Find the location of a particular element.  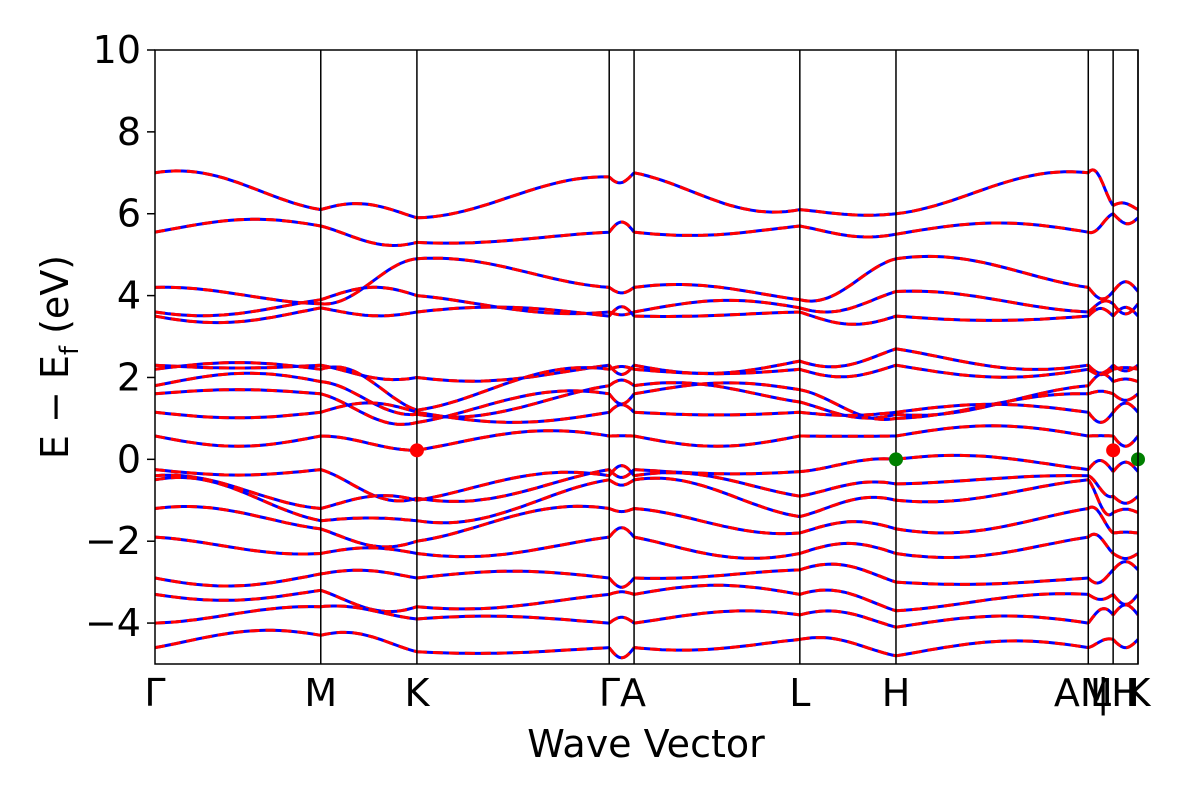

y-tick-label: −2 is located at coordinates (113, 541).